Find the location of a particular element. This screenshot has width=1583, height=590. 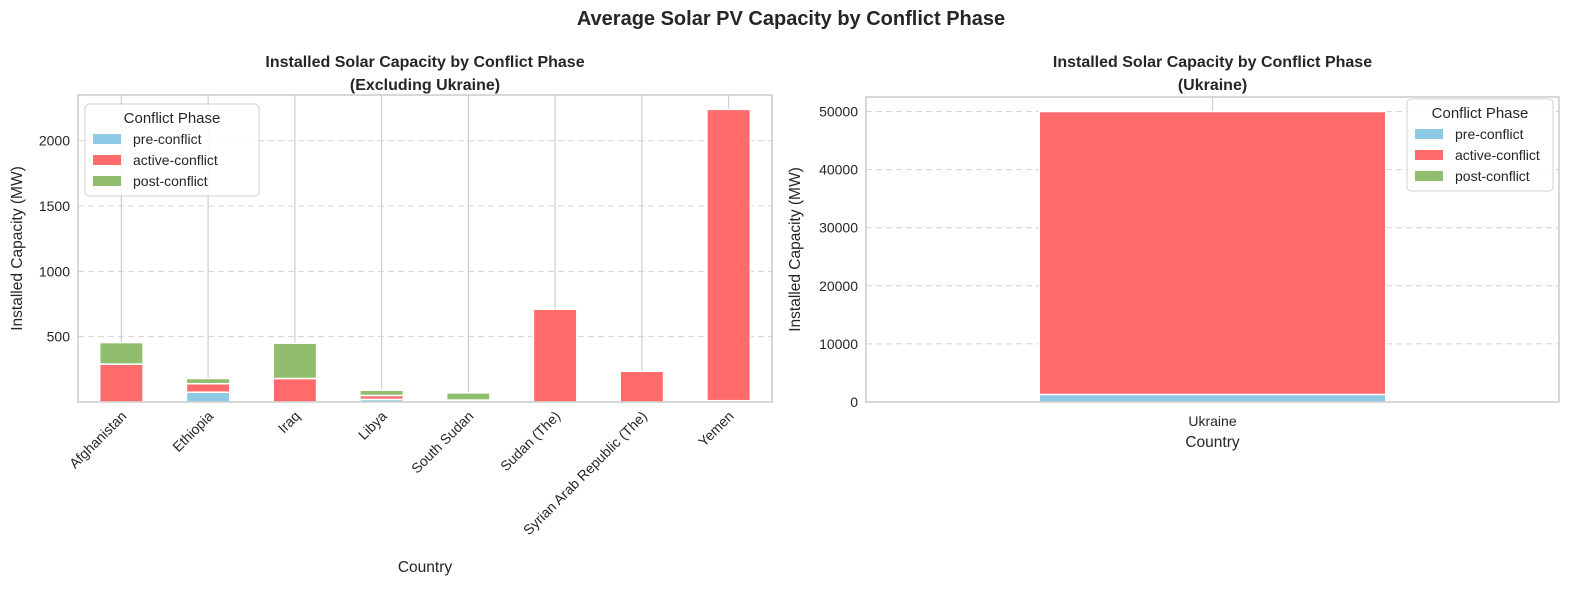

bar-active-conflict-syrian-arab-republic-the is located at coordinates (642, 386).